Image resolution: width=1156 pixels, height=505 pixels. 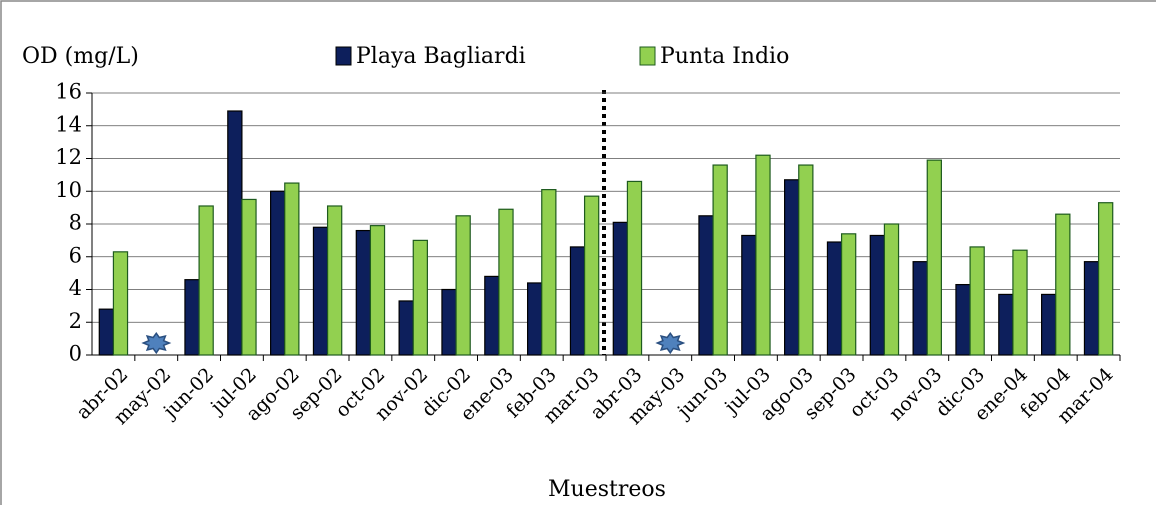 What do you see at coordinates (80, 56) in the screenshot?
I see `y-axis-label: OD (mg/L)` at bounding box center [80, 56].